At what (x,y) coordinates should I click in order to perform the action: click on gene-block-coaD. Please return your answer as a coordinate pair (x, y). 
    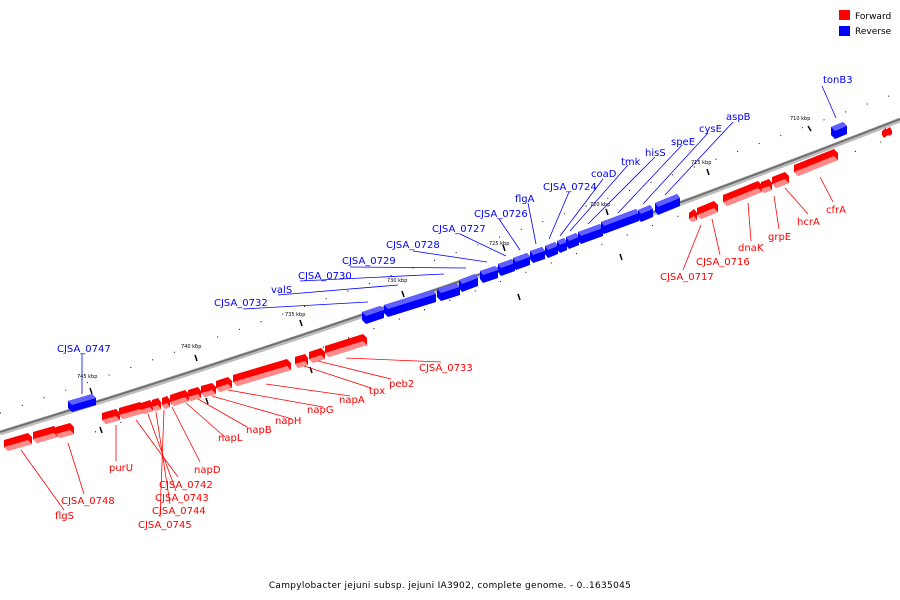
    Looking at the image, I should click on (562, 245).